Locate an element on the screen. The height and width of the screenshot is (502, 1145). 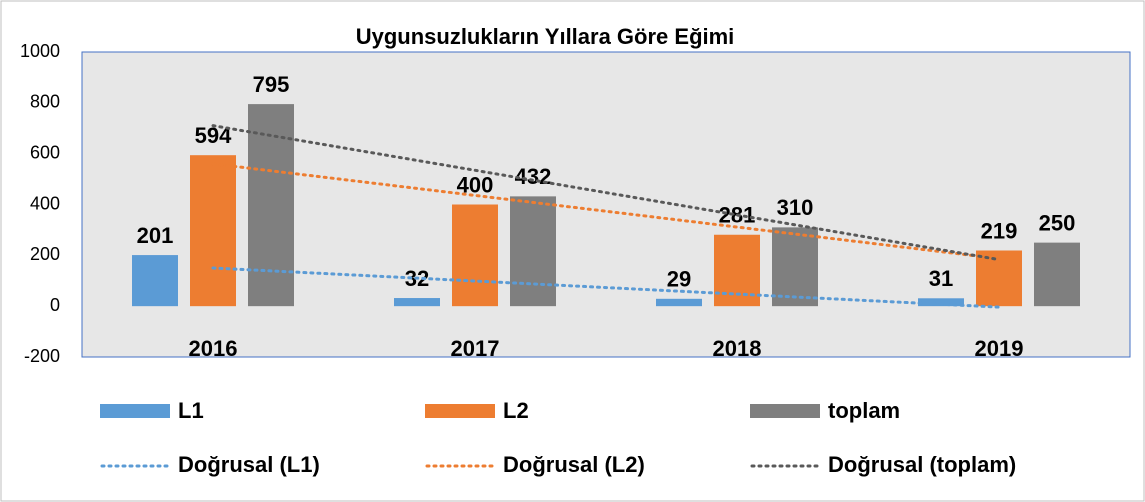
x-tick-label: 2018 is located at coordinates (737, 348).